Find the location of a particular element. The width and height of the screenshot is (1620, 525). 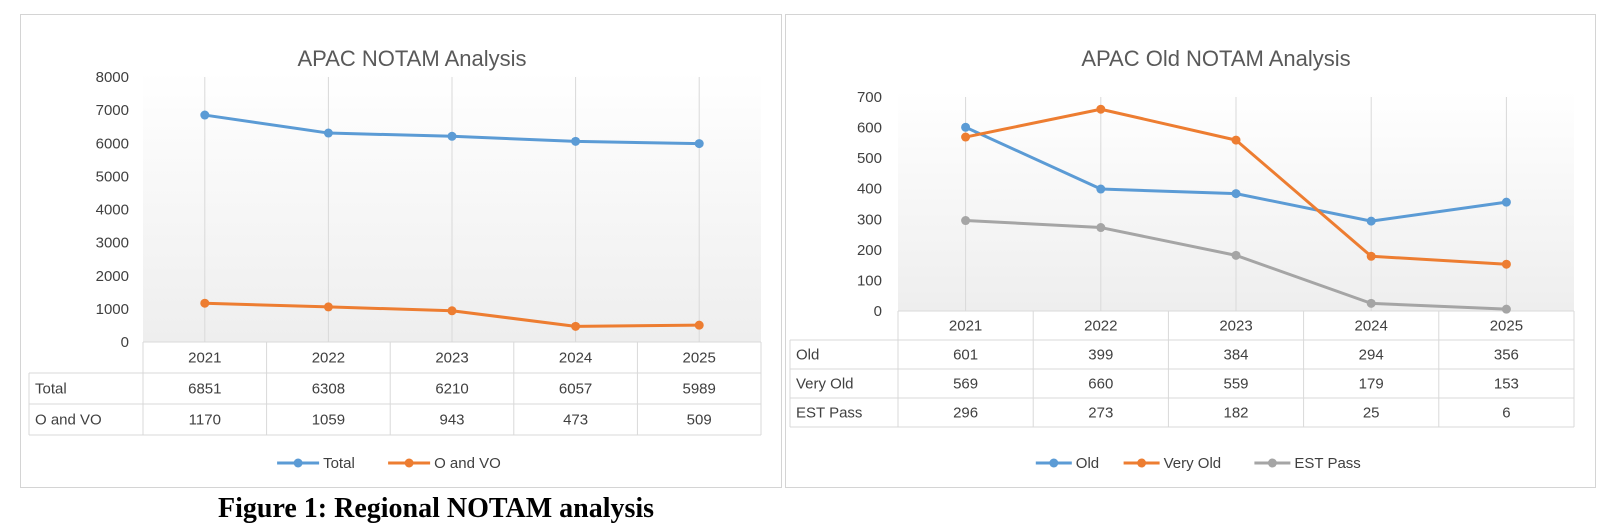

table-cell-value: 660 is located at coordinates (1100, 384).